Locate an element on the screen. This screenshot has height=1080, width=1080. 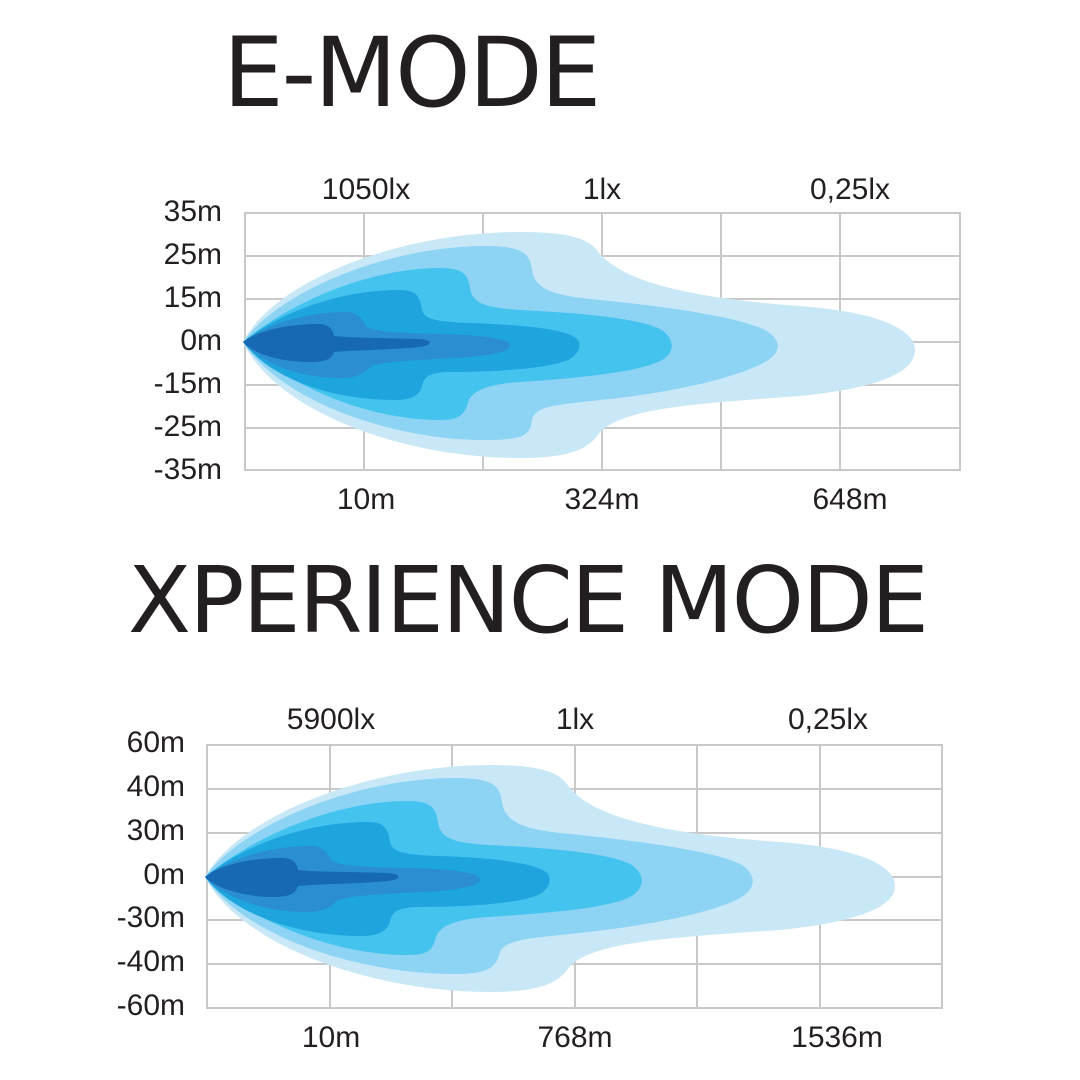
emode-width-label: -35m is located at coordinates (187, 469).